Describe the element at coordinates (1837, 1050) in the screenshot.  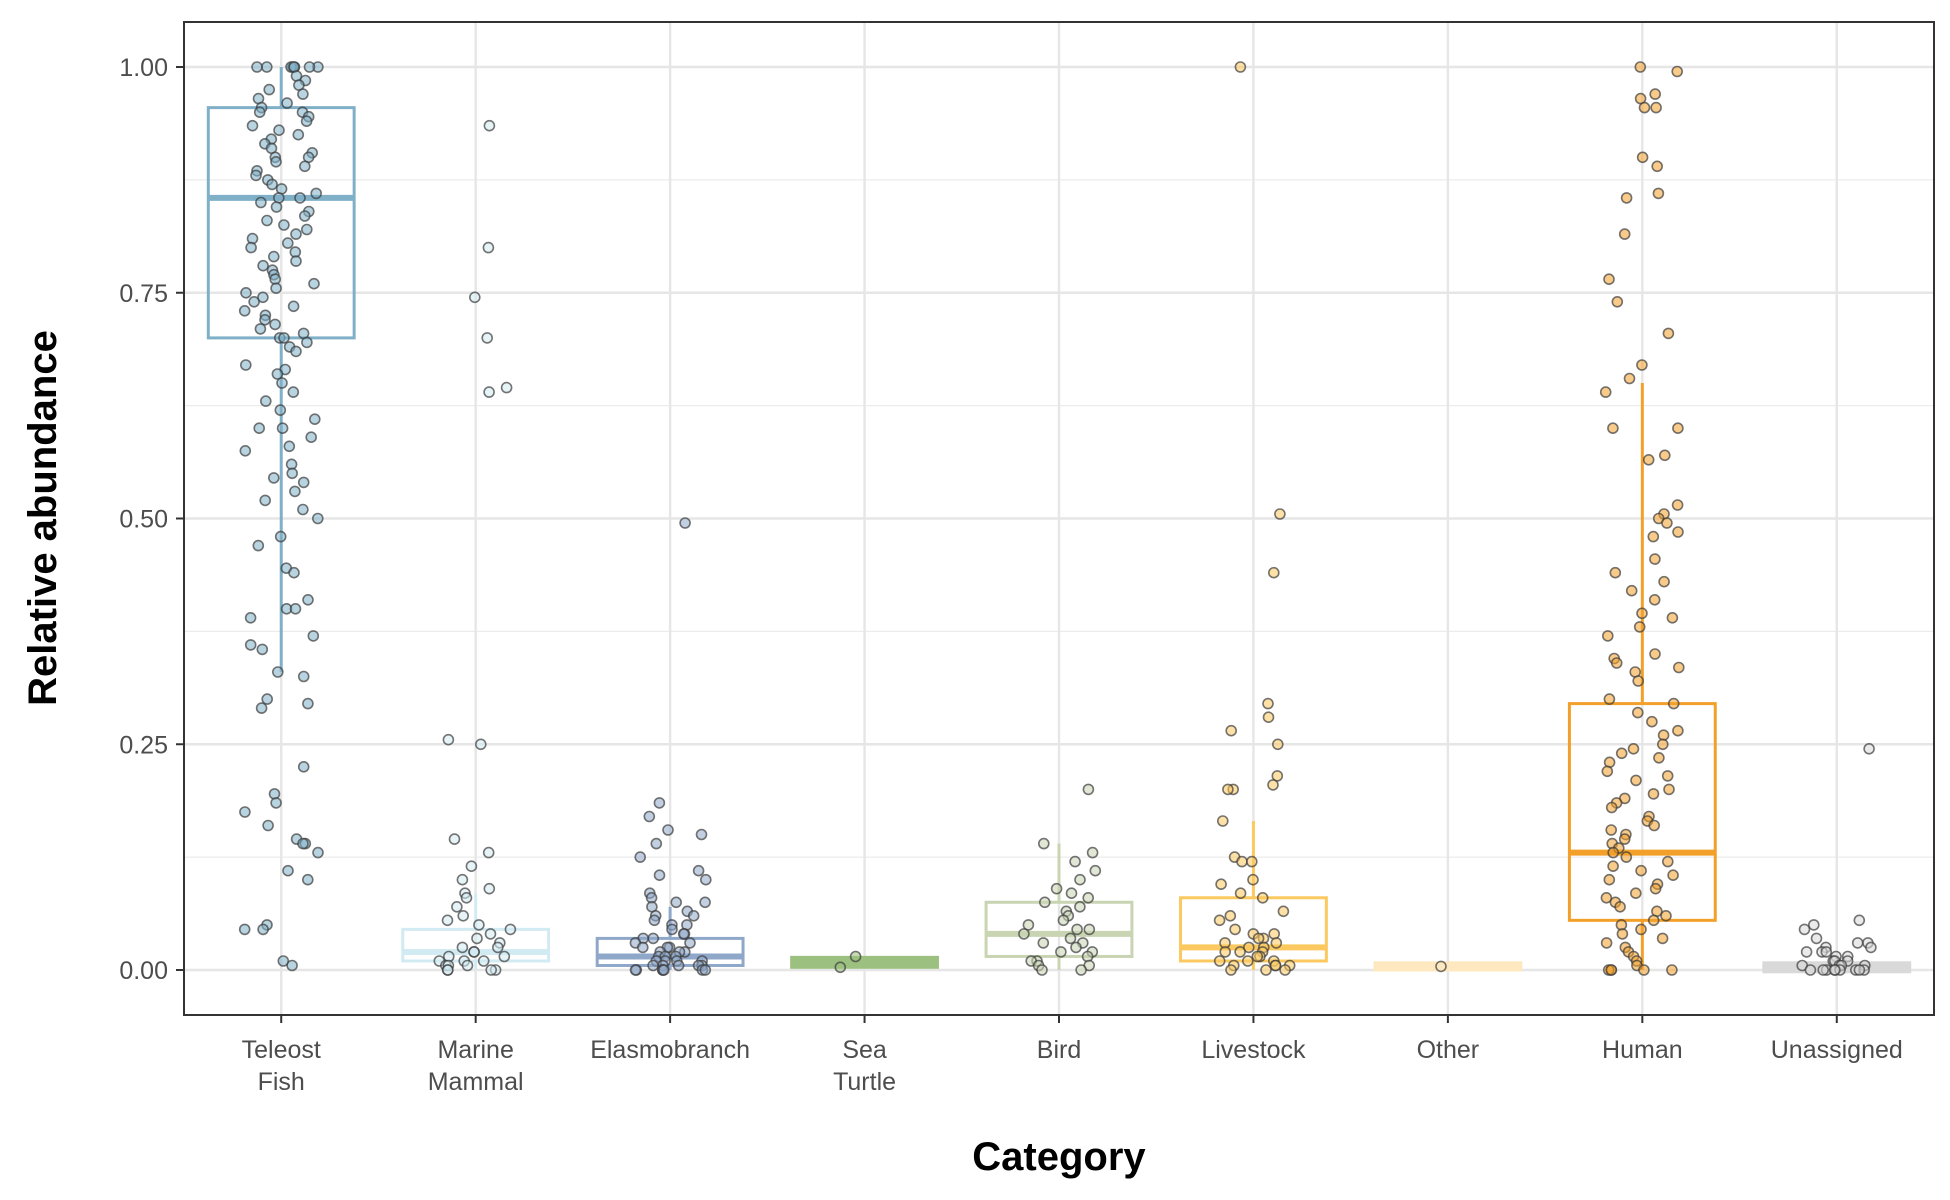
I see `x-tick-label: Unassigned` at that location.